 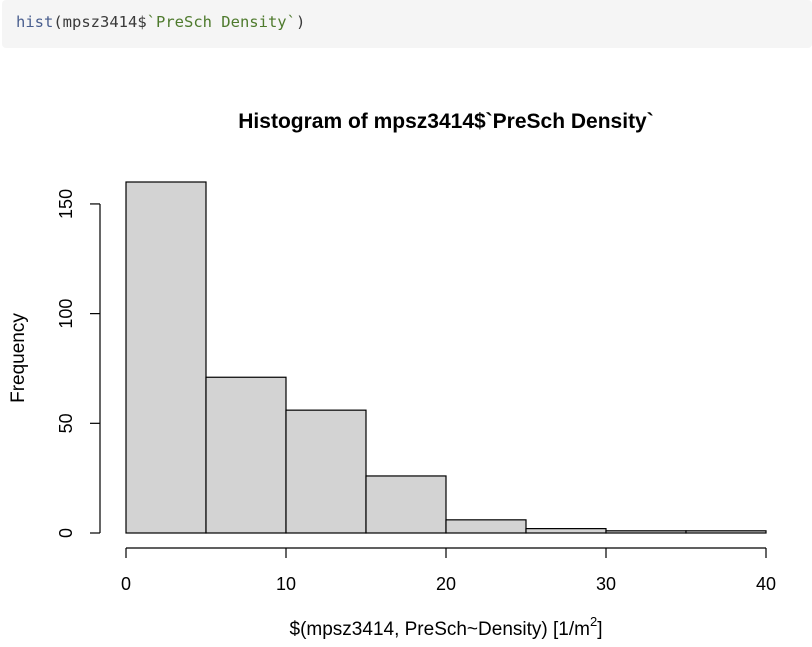 What do you see at coordinates (66, 314) in the screenshot?
I see `y-tick-label-2: 100` at bounding box center [66, 314].